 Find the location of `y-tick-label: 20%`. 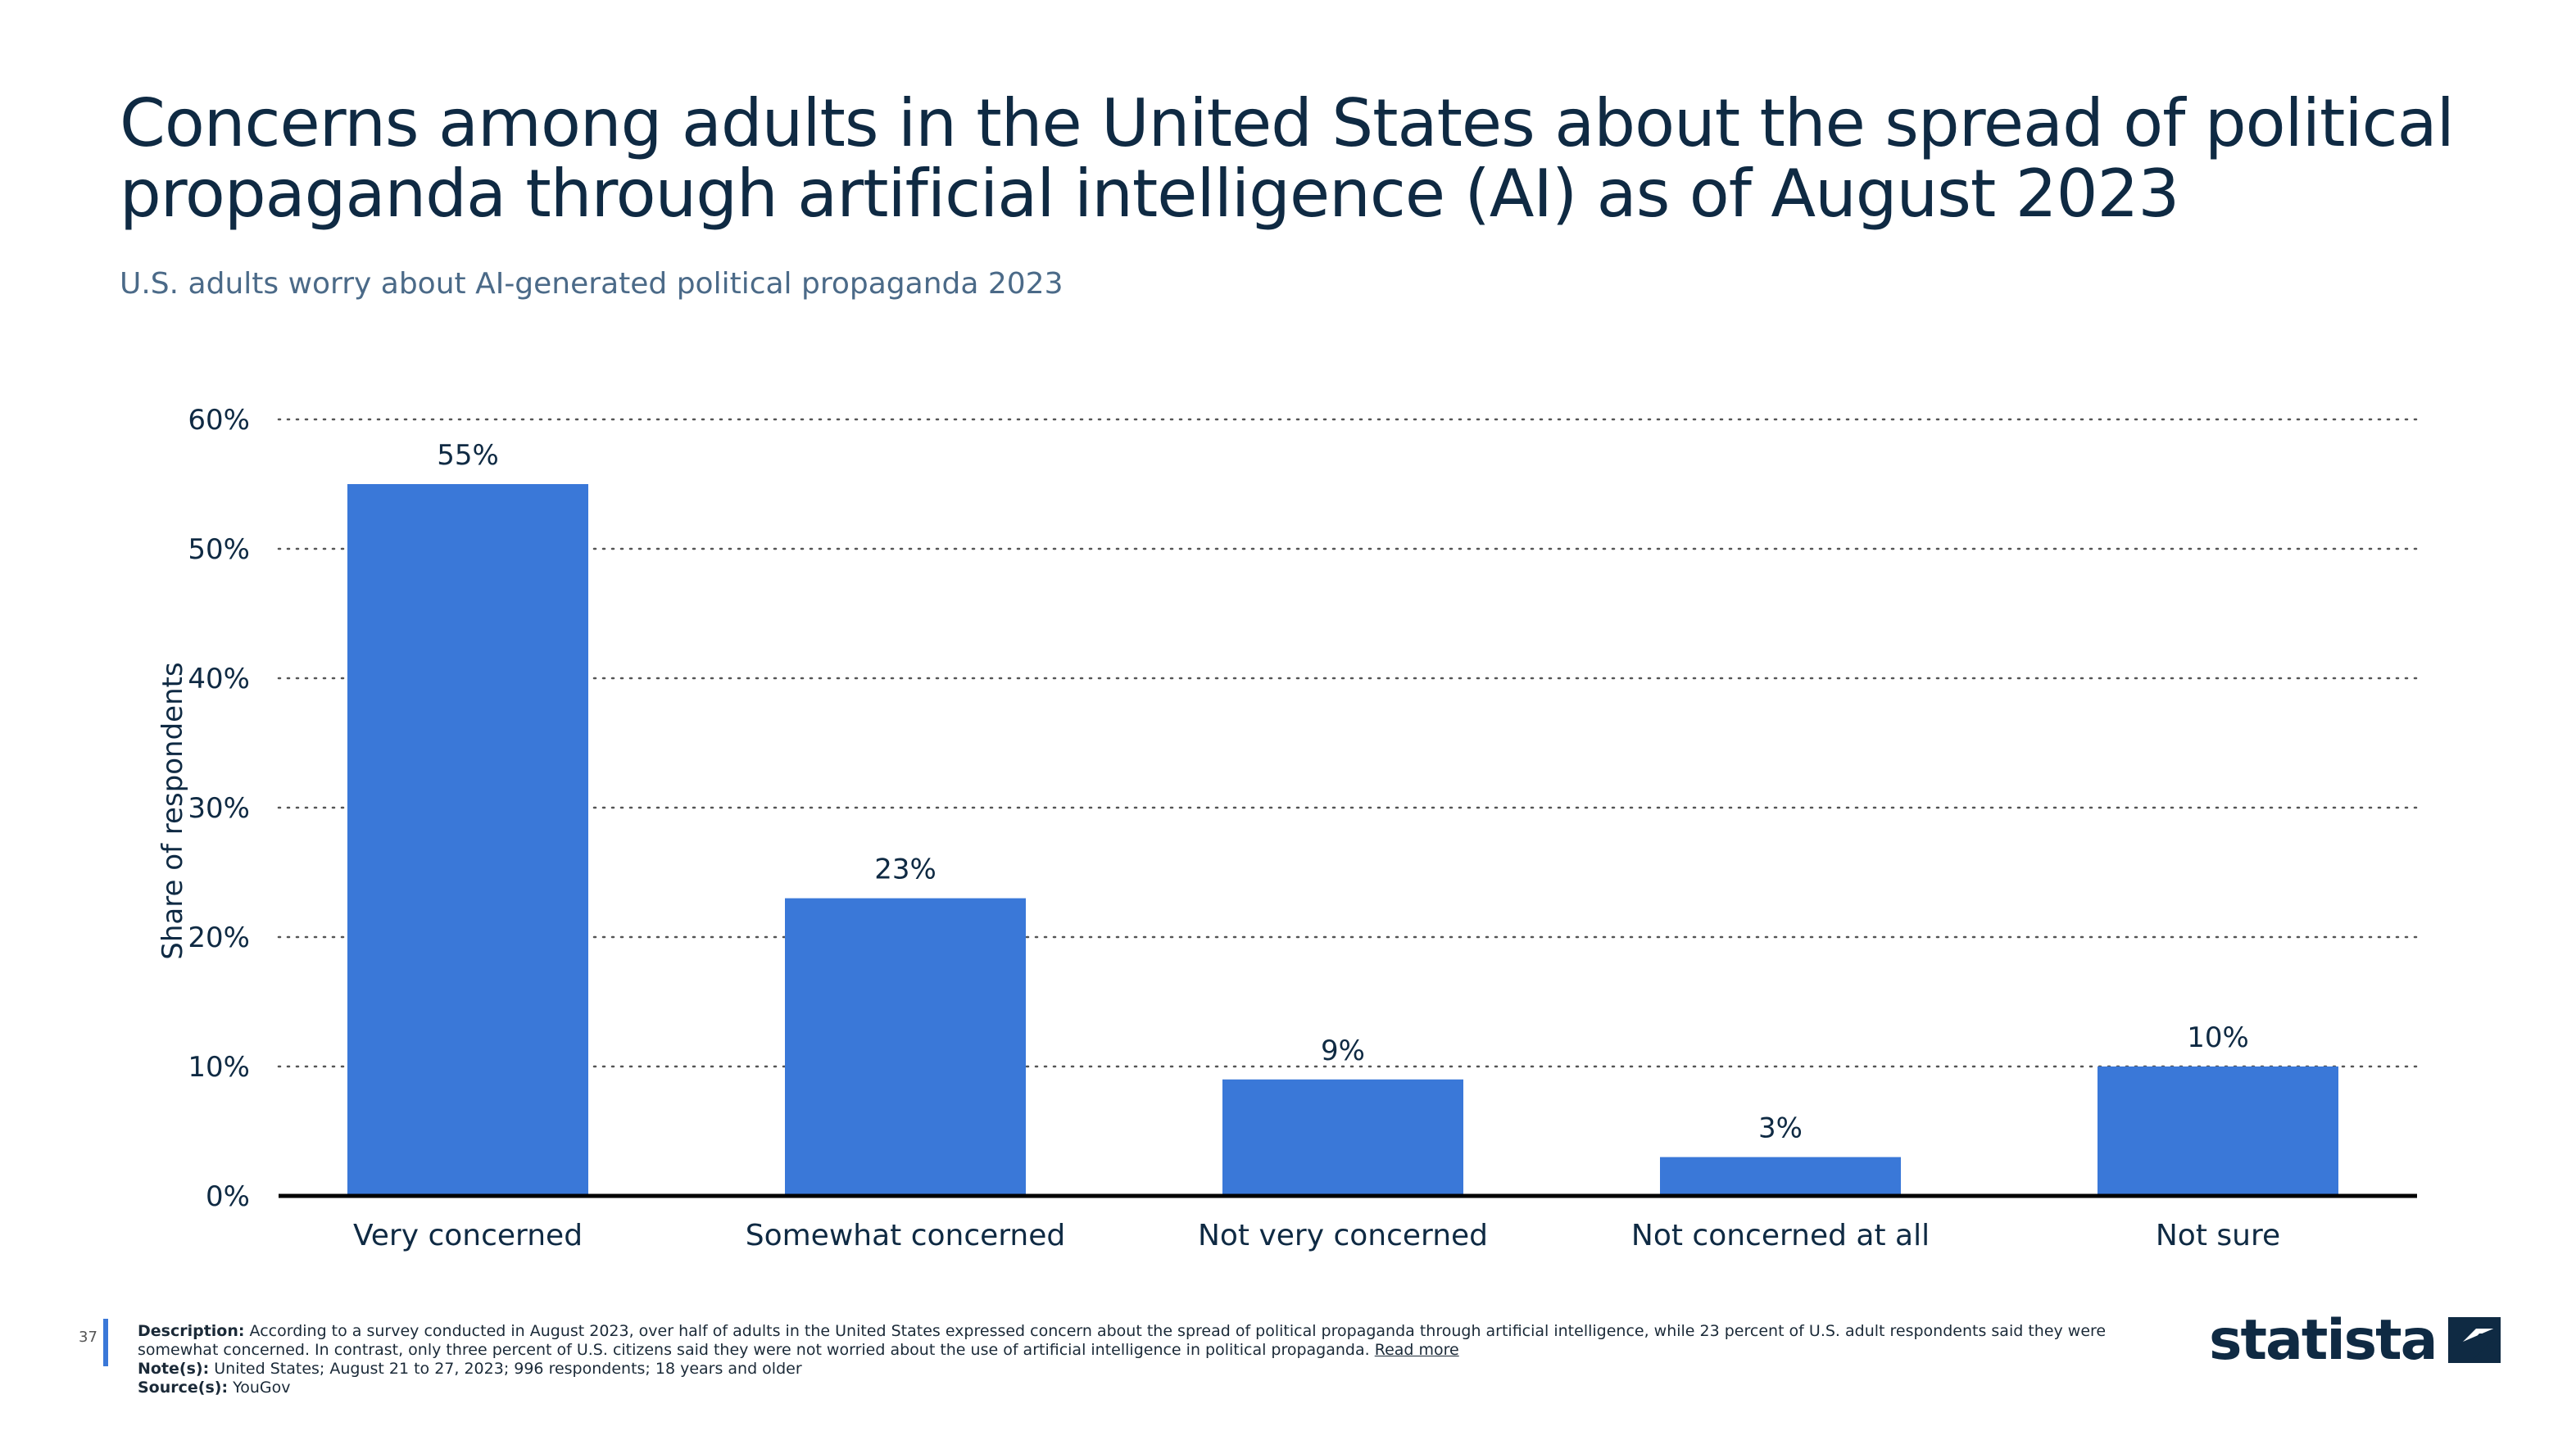

y-tick-label: 20% is located at coordinates (219, 938).